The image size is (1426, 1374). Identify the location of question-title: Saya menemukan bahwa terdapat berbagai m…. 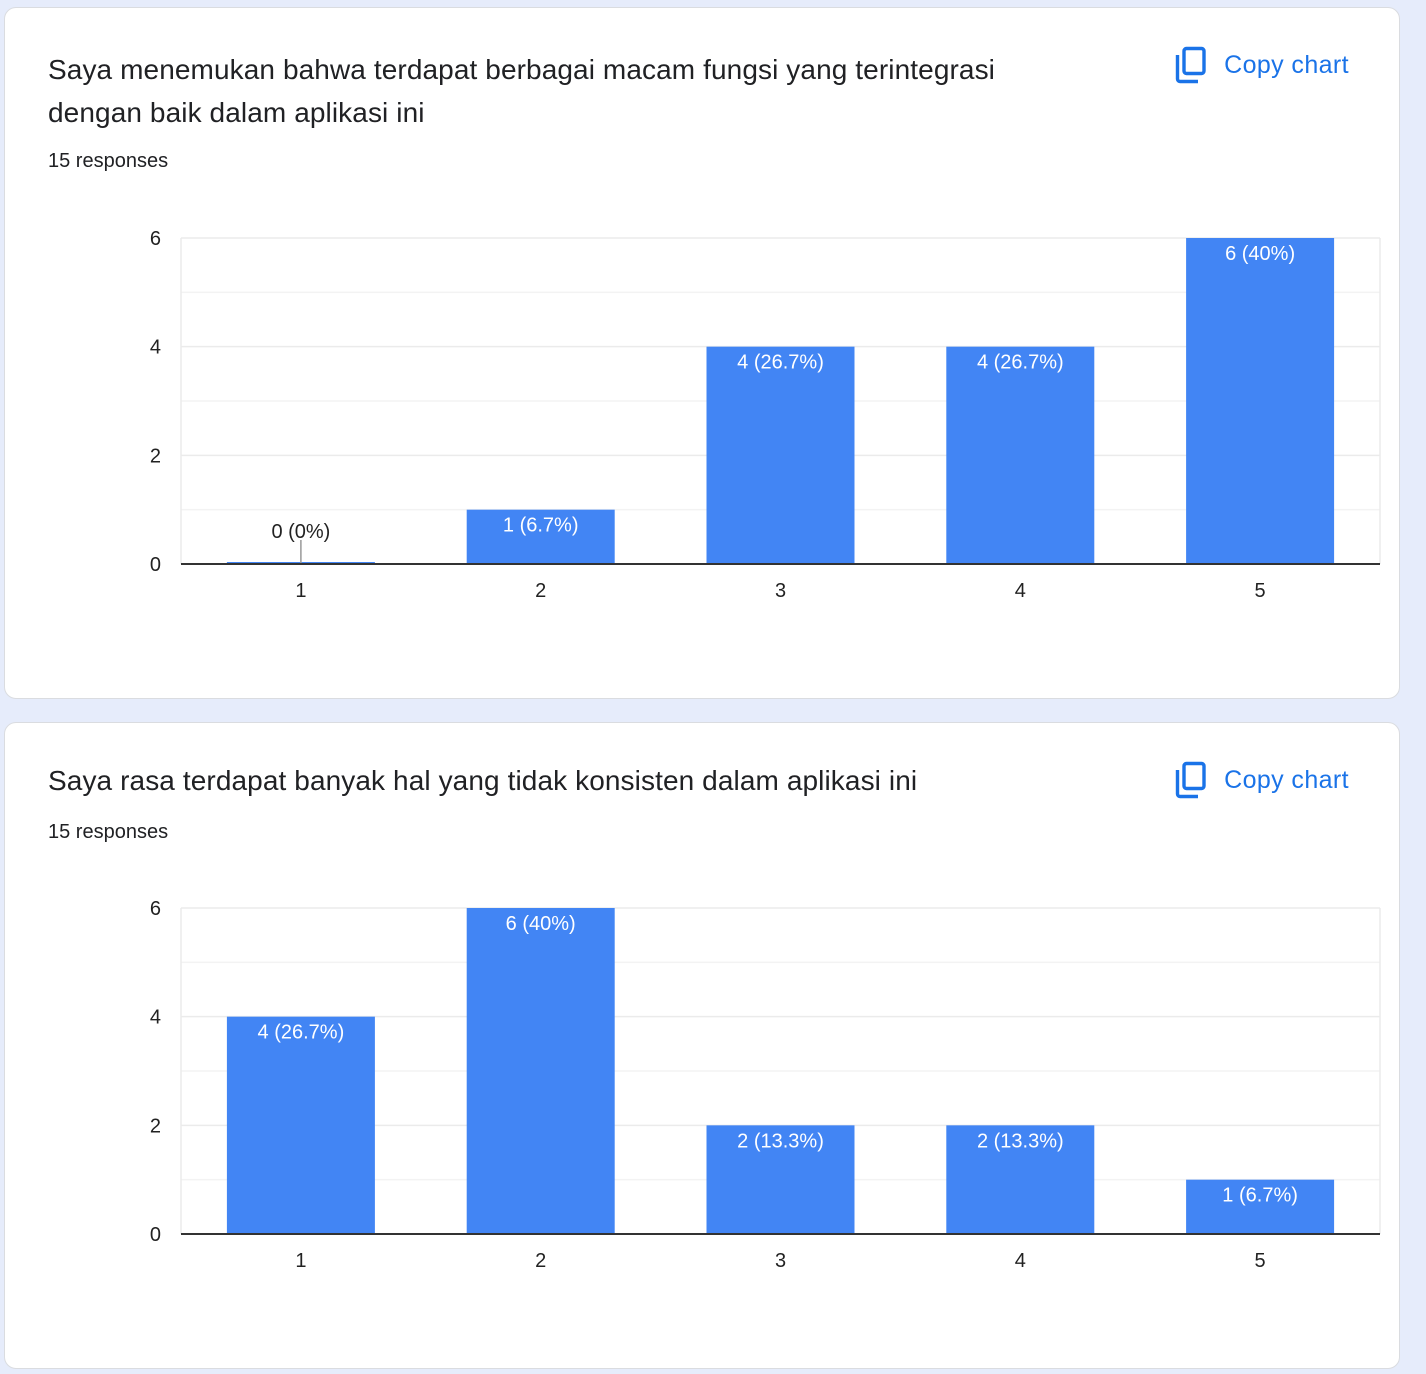
(522, 91).